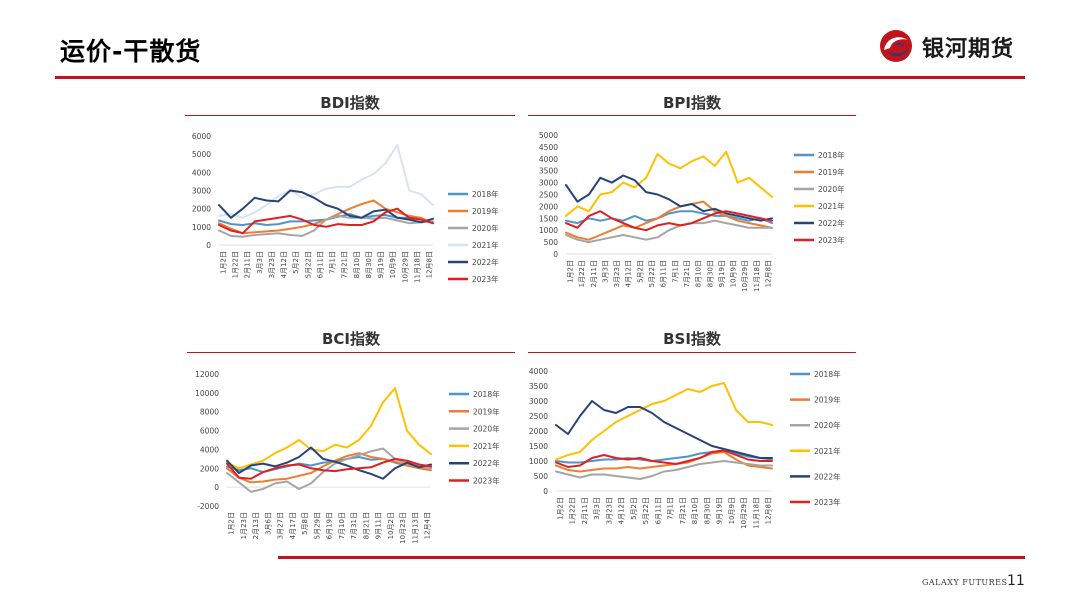 The height and width of the screenshot is (608, 1080). What do you see at coordinates (379, 525) in the screenshot?
I see `x-tick-label: 9月11日` at bounding box center [379, 525].